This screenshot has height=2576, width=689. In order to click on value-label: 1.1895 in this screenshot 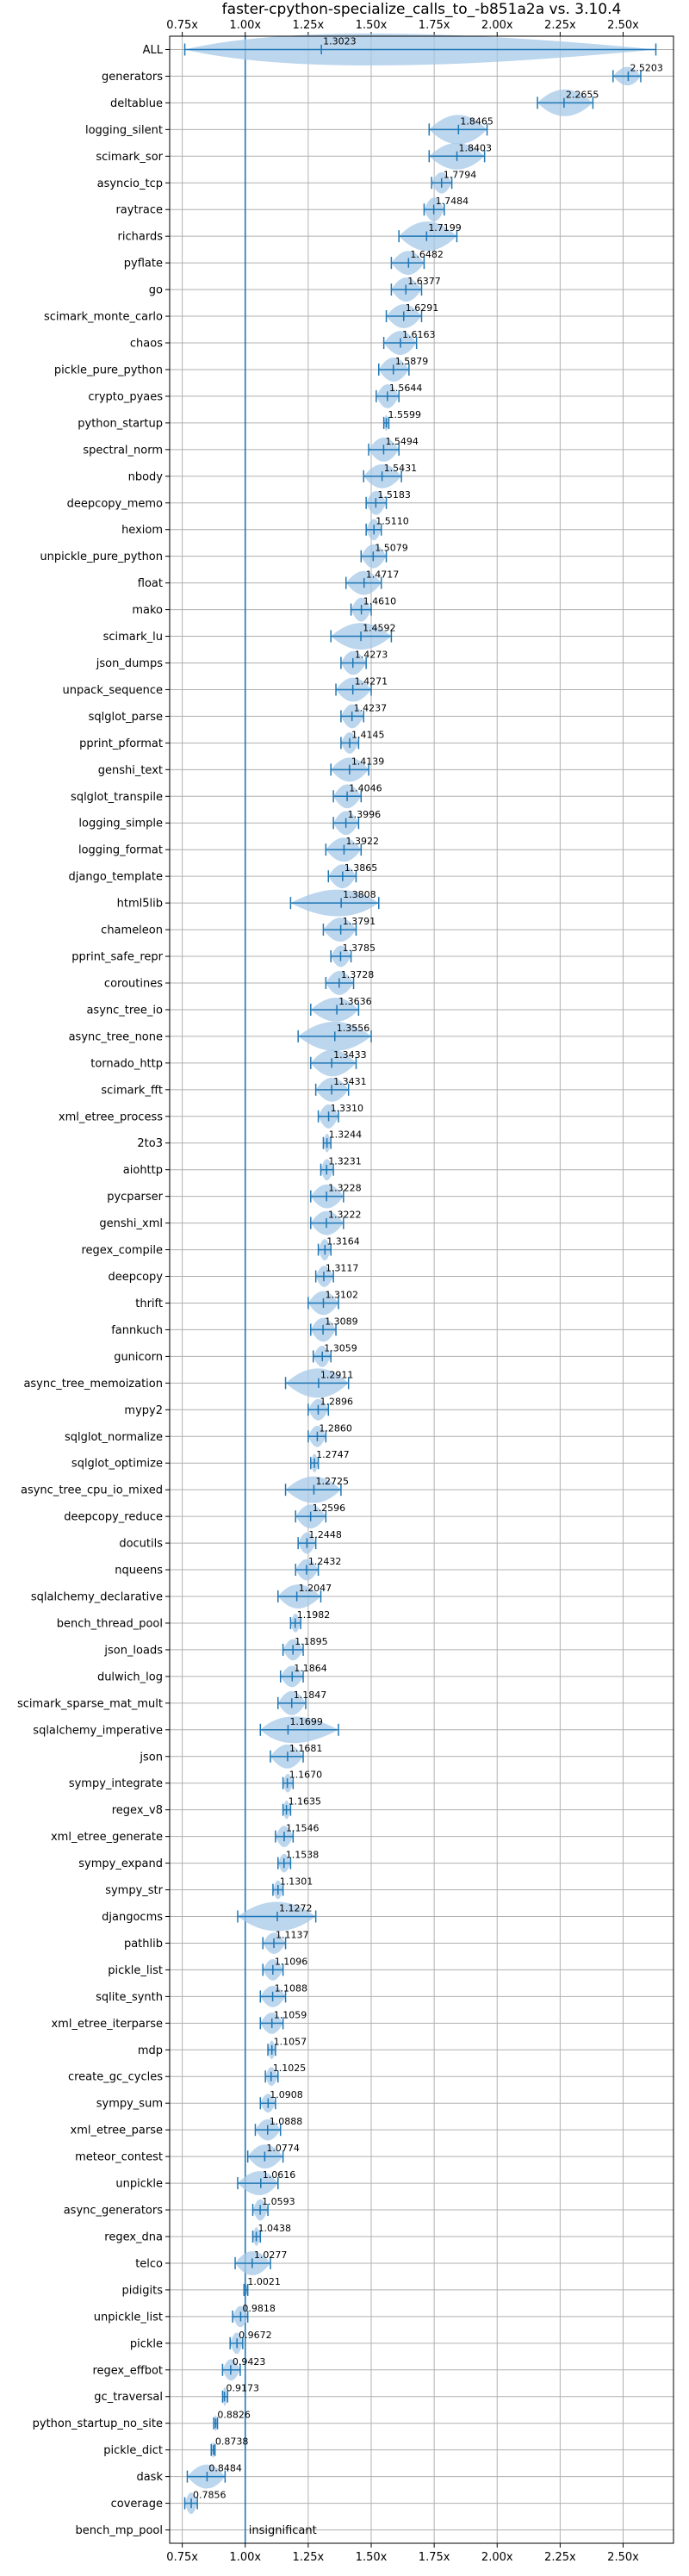, I will do `click(311, 1642)`.